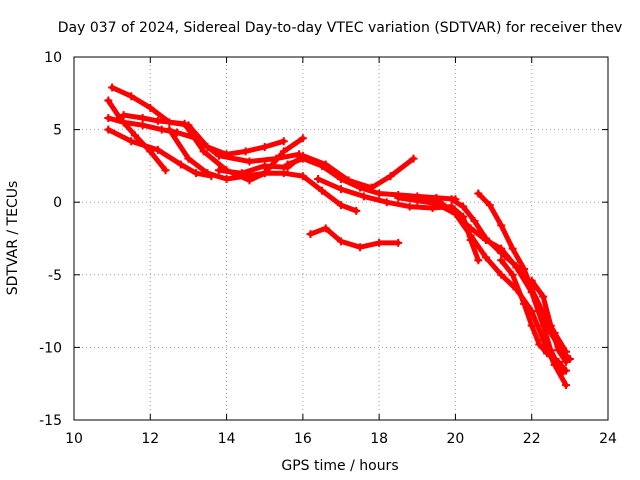 The width and height of the screenshot is (640, 480). I want to click on x-tick-label: 20, so click(456, 439).